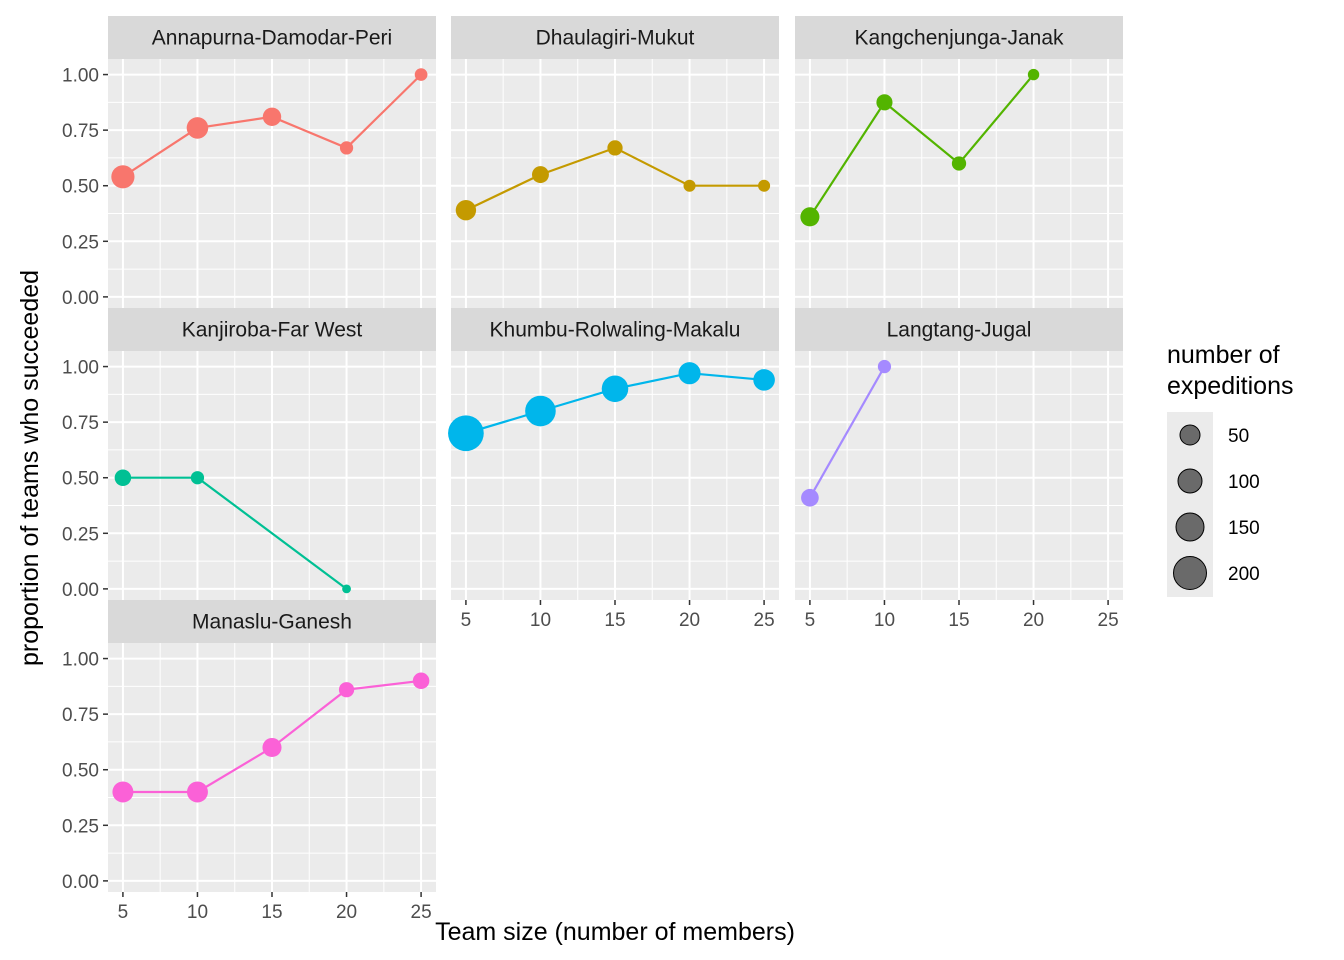  What do you see at coordinates (613, 469) in the screenshot?
I see `facet-panel: Khumbu-Rolwaling-Makalu 5 10 15 20 25` at bounding box center [613, 469].